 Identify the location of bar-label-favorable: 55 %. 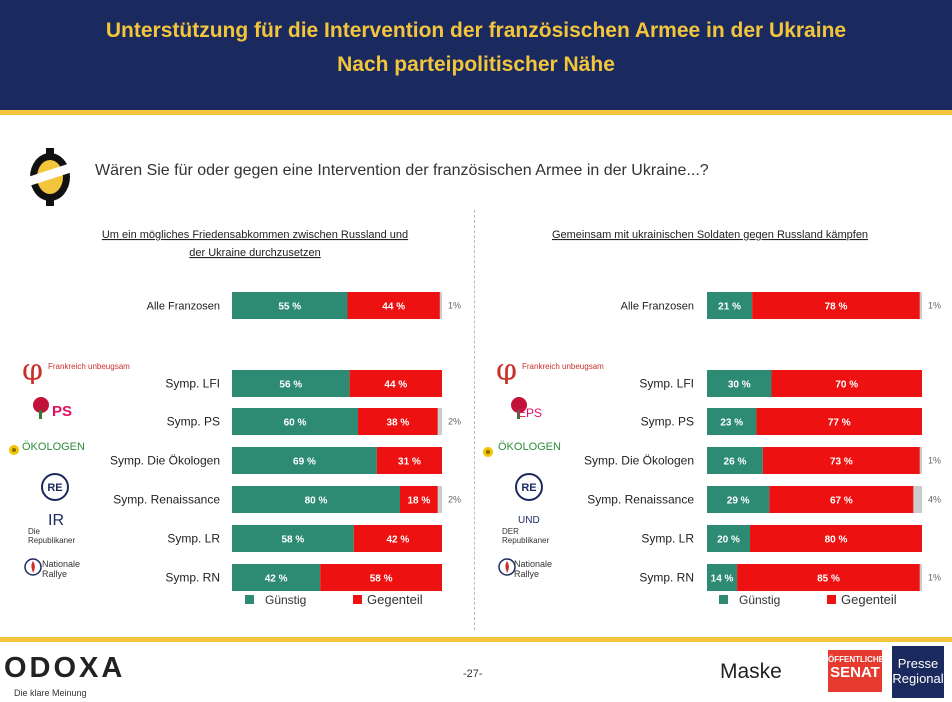
(289, 307).